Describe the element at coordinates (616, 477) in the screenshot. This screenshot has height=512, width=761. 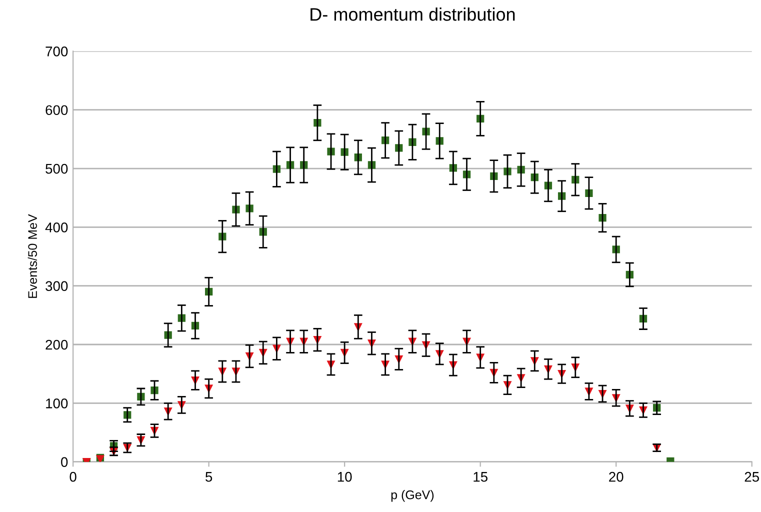
I see `x-tick-label: 20` at that location.